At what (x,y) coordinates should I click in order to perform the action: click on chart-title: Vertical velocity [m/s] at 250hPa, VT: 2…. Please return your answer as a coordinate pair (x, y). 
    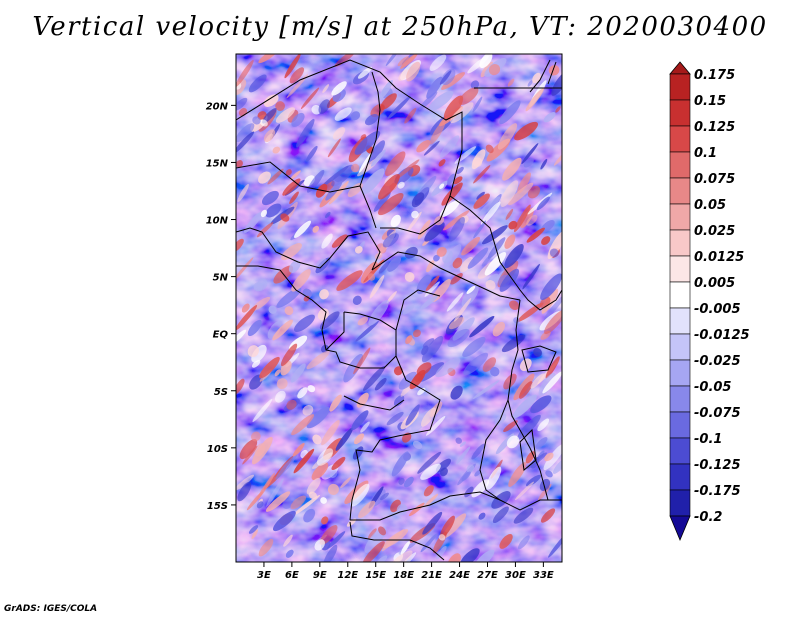
    Looking at the image, I should click on (400, 27).